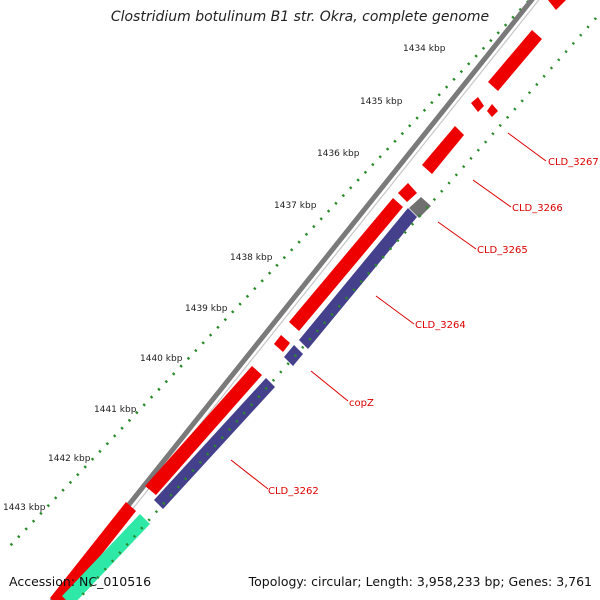 Image resolution: width=600 pixels, height=600 pixels. I want to click on gene-label-CLD_3262: CLD_3262, so click(293, 491).